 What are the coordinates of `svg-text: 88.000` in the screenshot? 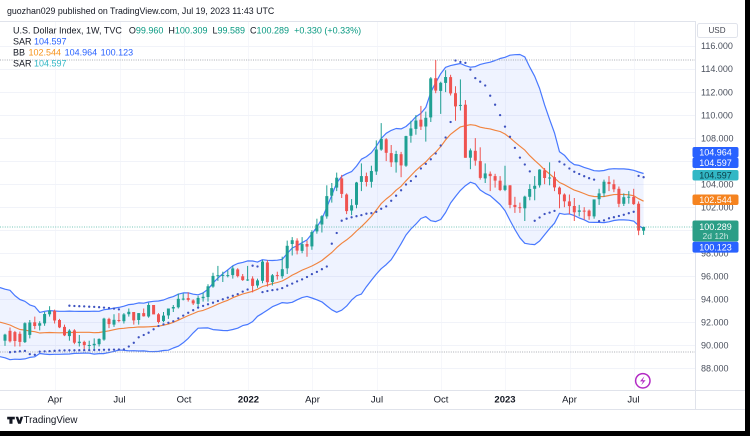 It's located at (715, 369).